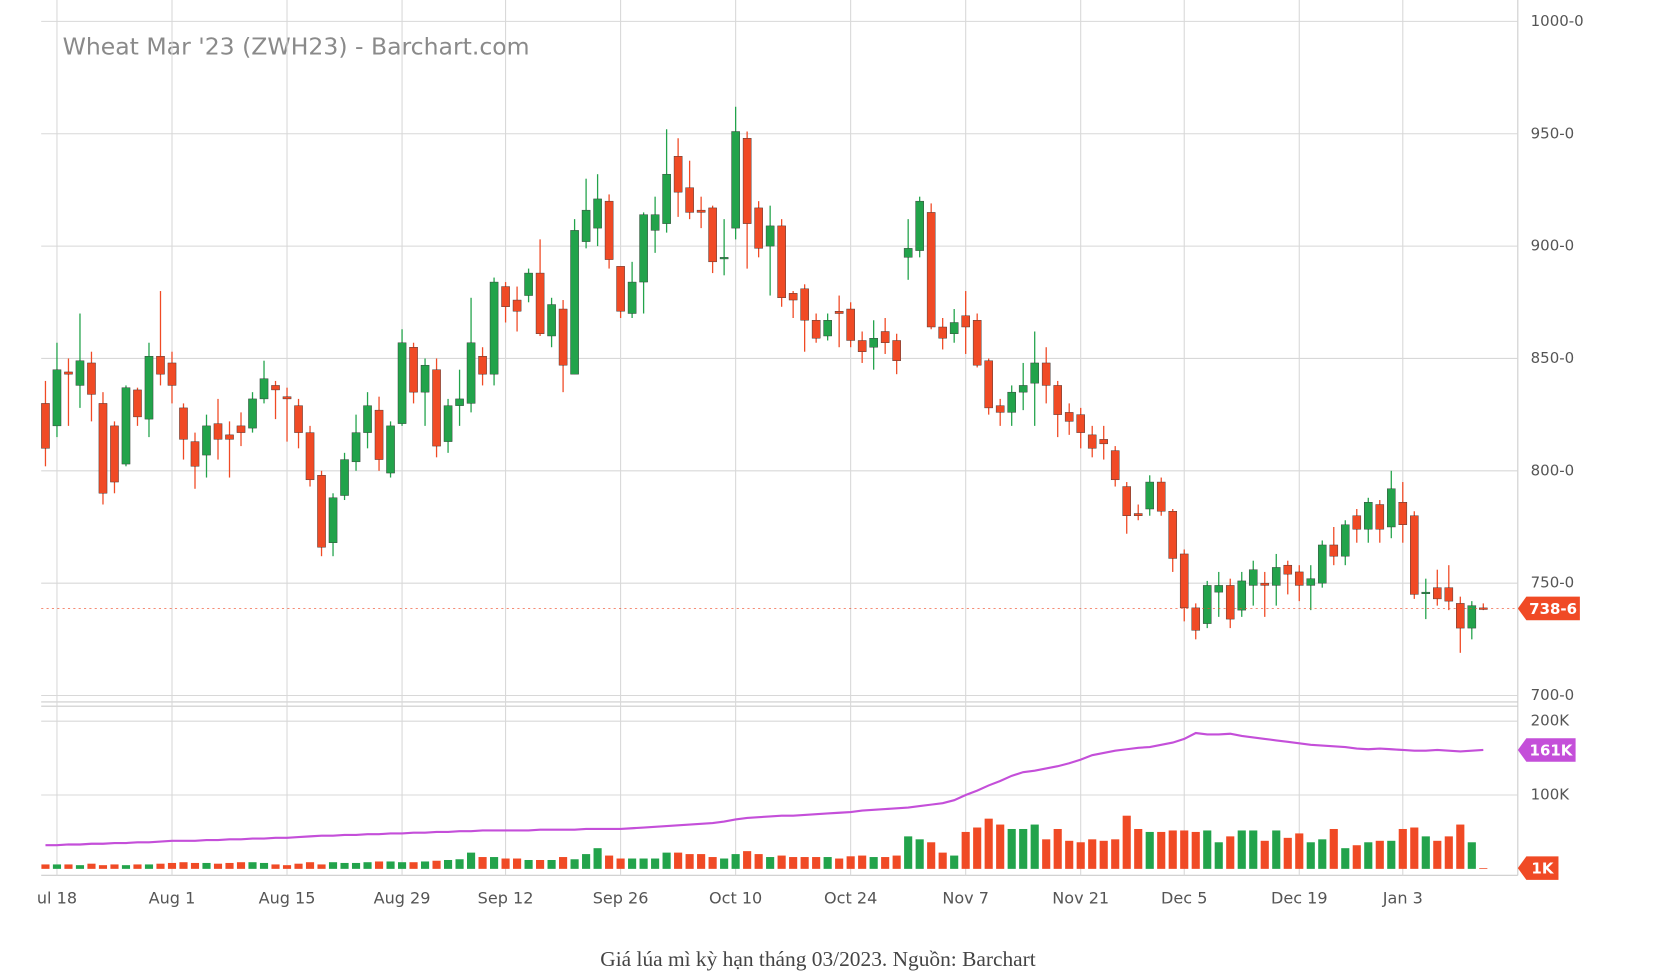  I want to click on last-volume-label: 1K, so click(1542, 869).